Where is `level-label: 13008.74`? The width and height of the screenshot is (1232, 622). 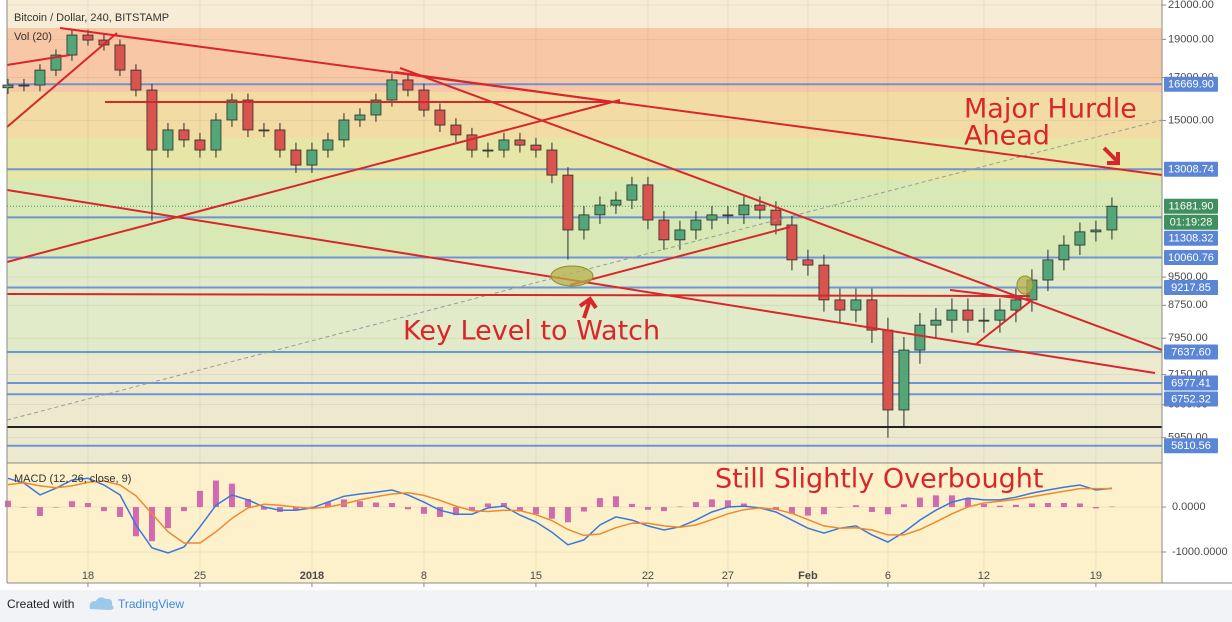
level-label: 13008.74 is located at coordinates (1191, 170).